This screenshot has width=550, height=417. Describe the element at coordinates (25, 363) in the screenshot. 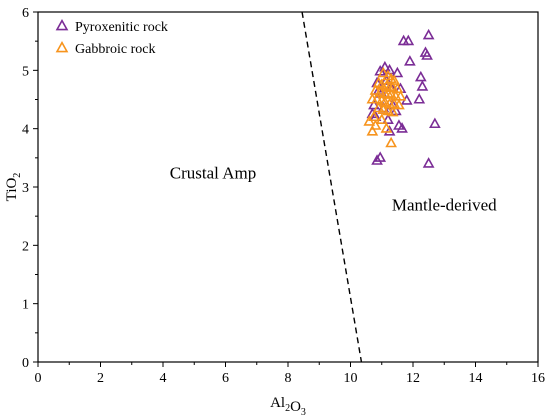

I see `y-tick-label: 0` at that location.